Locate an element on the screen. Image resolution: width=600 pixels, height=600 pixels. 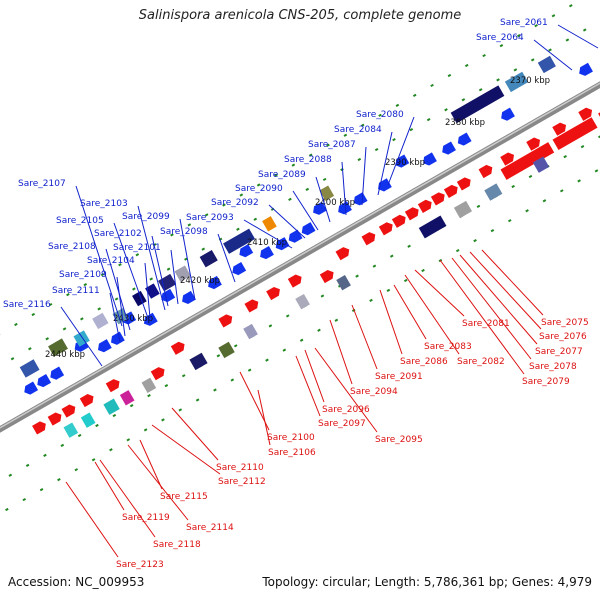
accession-label: Accession: NC_009953 is located at coordinates (76, 582).